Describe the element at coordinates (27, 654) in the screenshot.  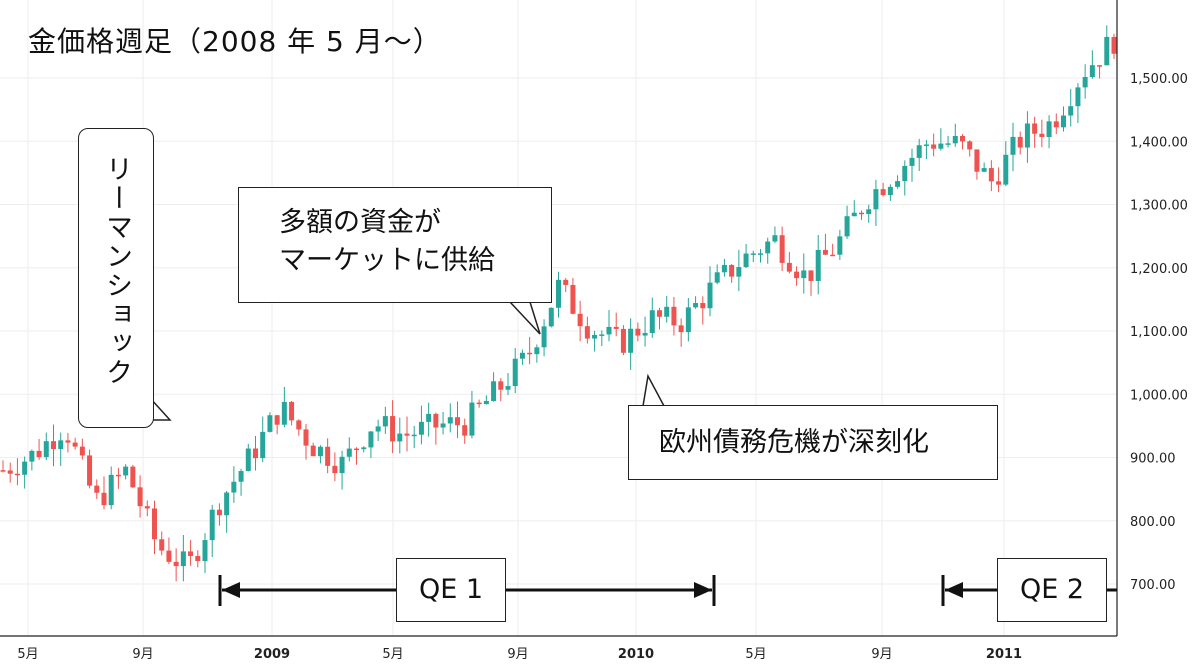
I see `x-tick-label: 5月` at that location.